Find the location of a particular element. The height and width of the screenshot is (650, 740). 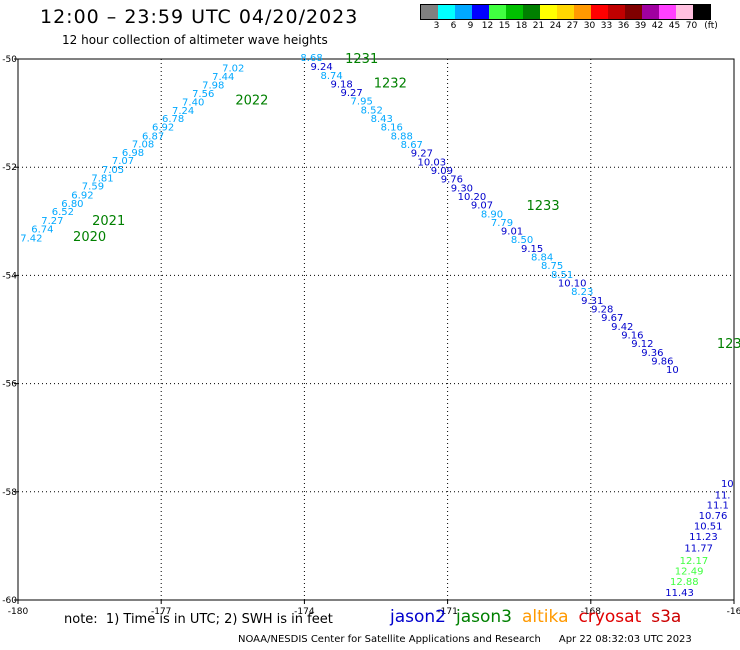

swh-point-label: 7.05 is located at coordinates (113, 170).